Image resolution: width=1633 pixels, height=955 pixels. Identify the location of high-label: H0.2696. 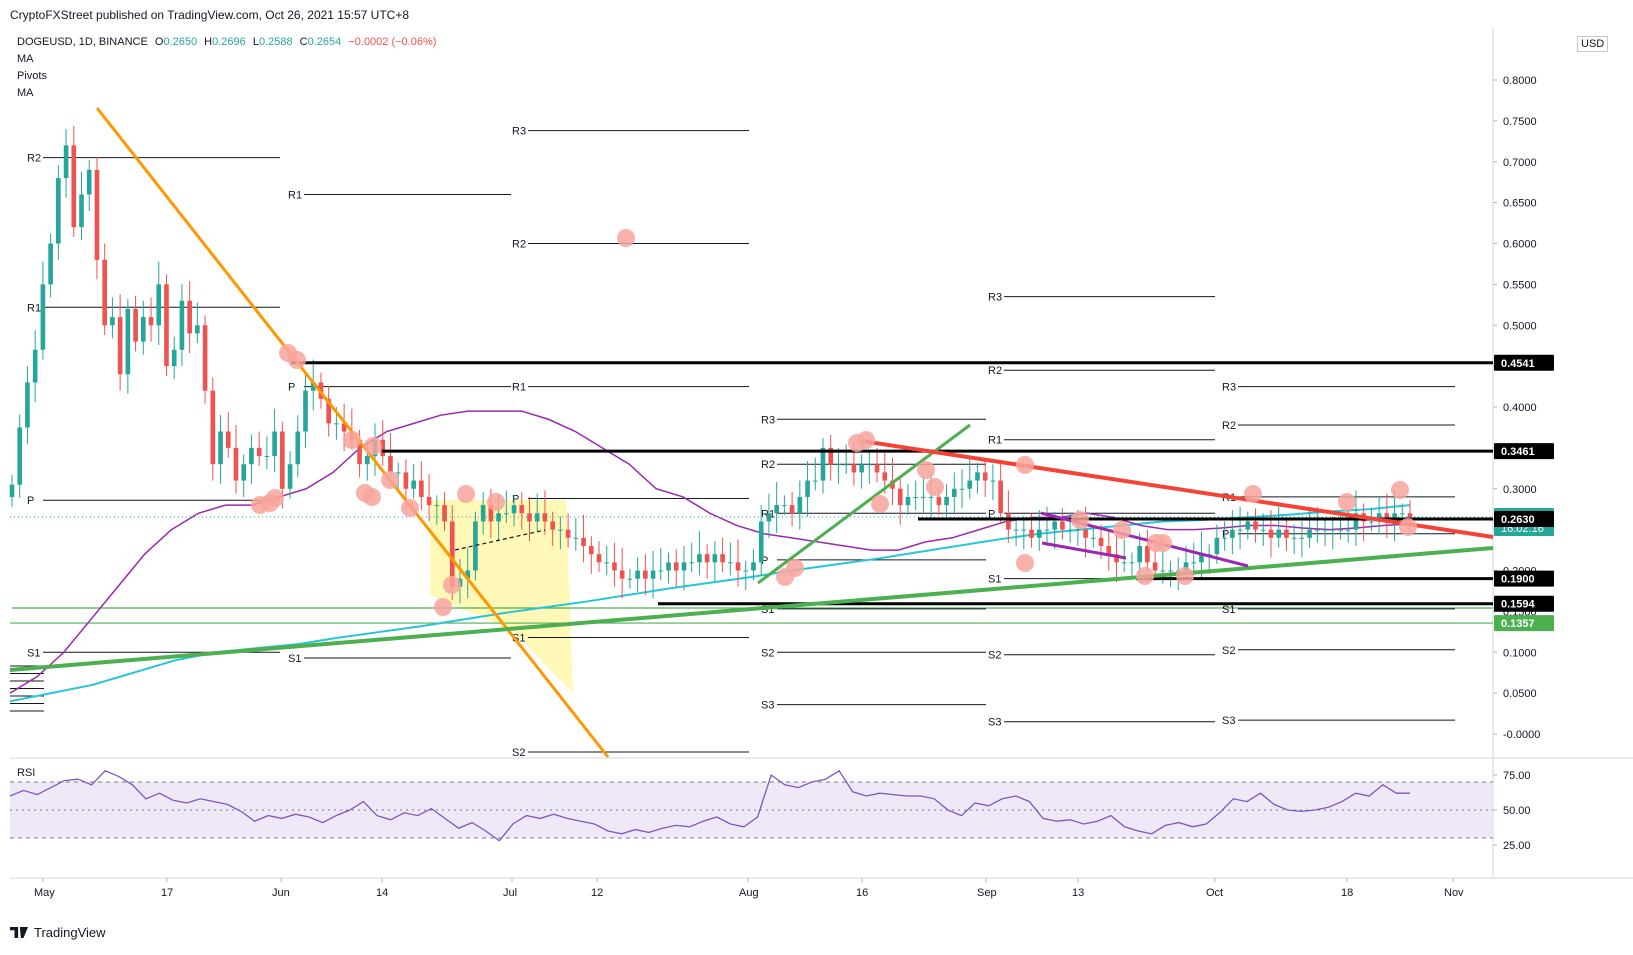
(225, 42).